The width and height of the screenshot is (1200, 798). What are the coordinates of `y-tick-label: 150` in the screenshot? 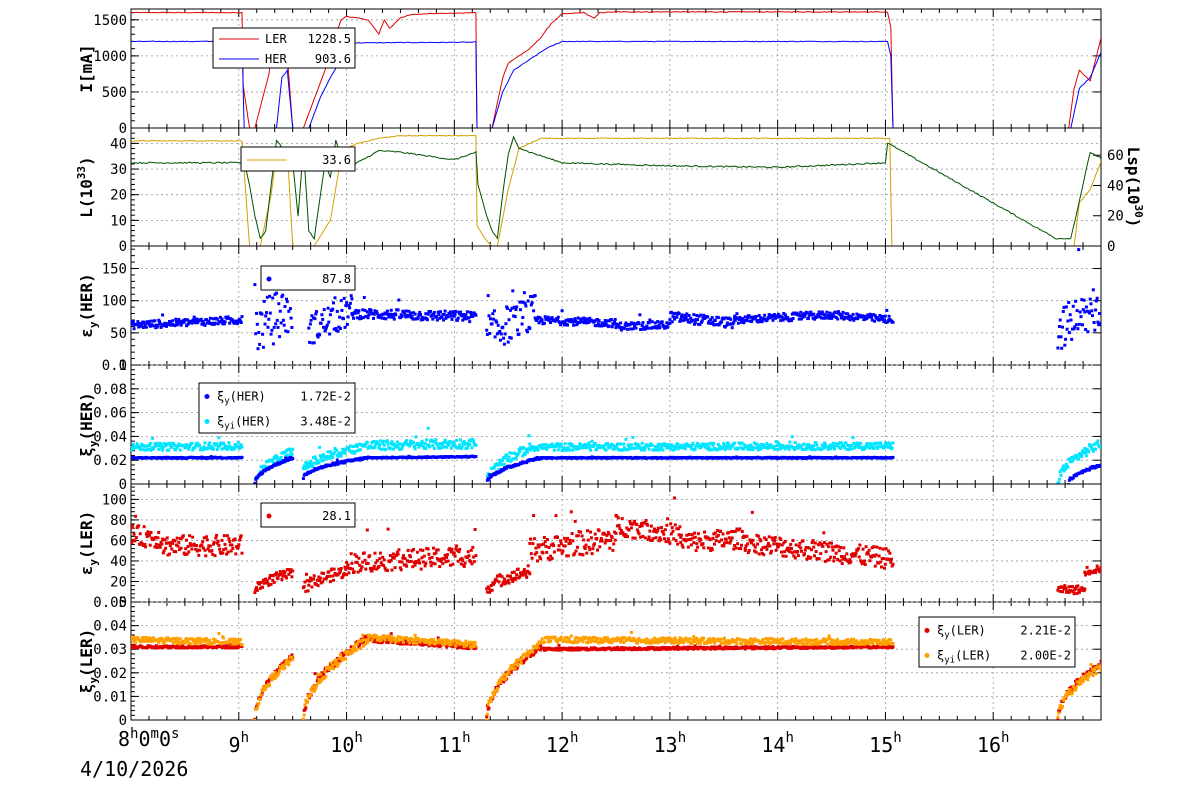 It's located at (114, 270).